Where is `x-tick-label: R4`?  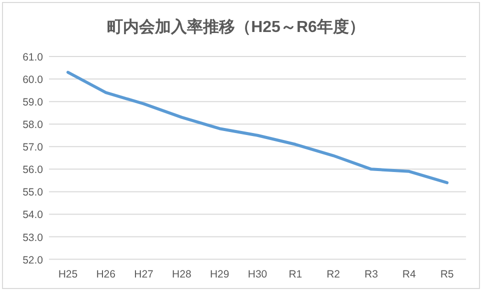 x-tick-label: R4 is located at coordinates (409, 274).